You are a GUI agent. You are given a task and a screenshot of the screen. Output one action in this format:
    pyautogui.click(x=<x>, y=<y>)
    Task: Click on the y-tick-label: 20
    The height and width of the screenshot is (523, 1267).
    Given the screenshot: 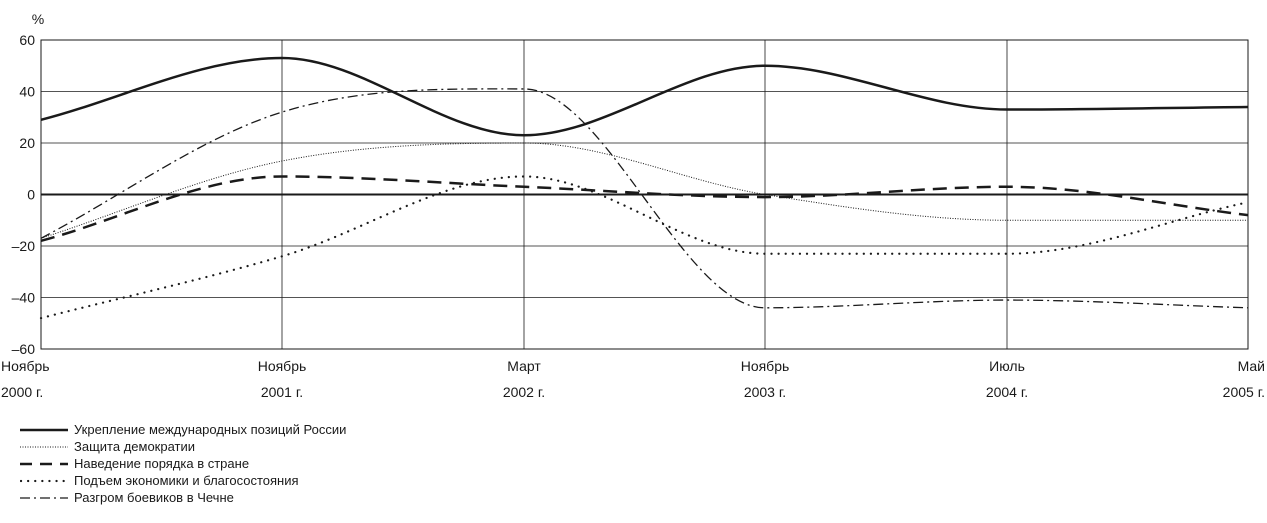 What is the action you would take?
    pyautogui.click(x=27, y=143)
    